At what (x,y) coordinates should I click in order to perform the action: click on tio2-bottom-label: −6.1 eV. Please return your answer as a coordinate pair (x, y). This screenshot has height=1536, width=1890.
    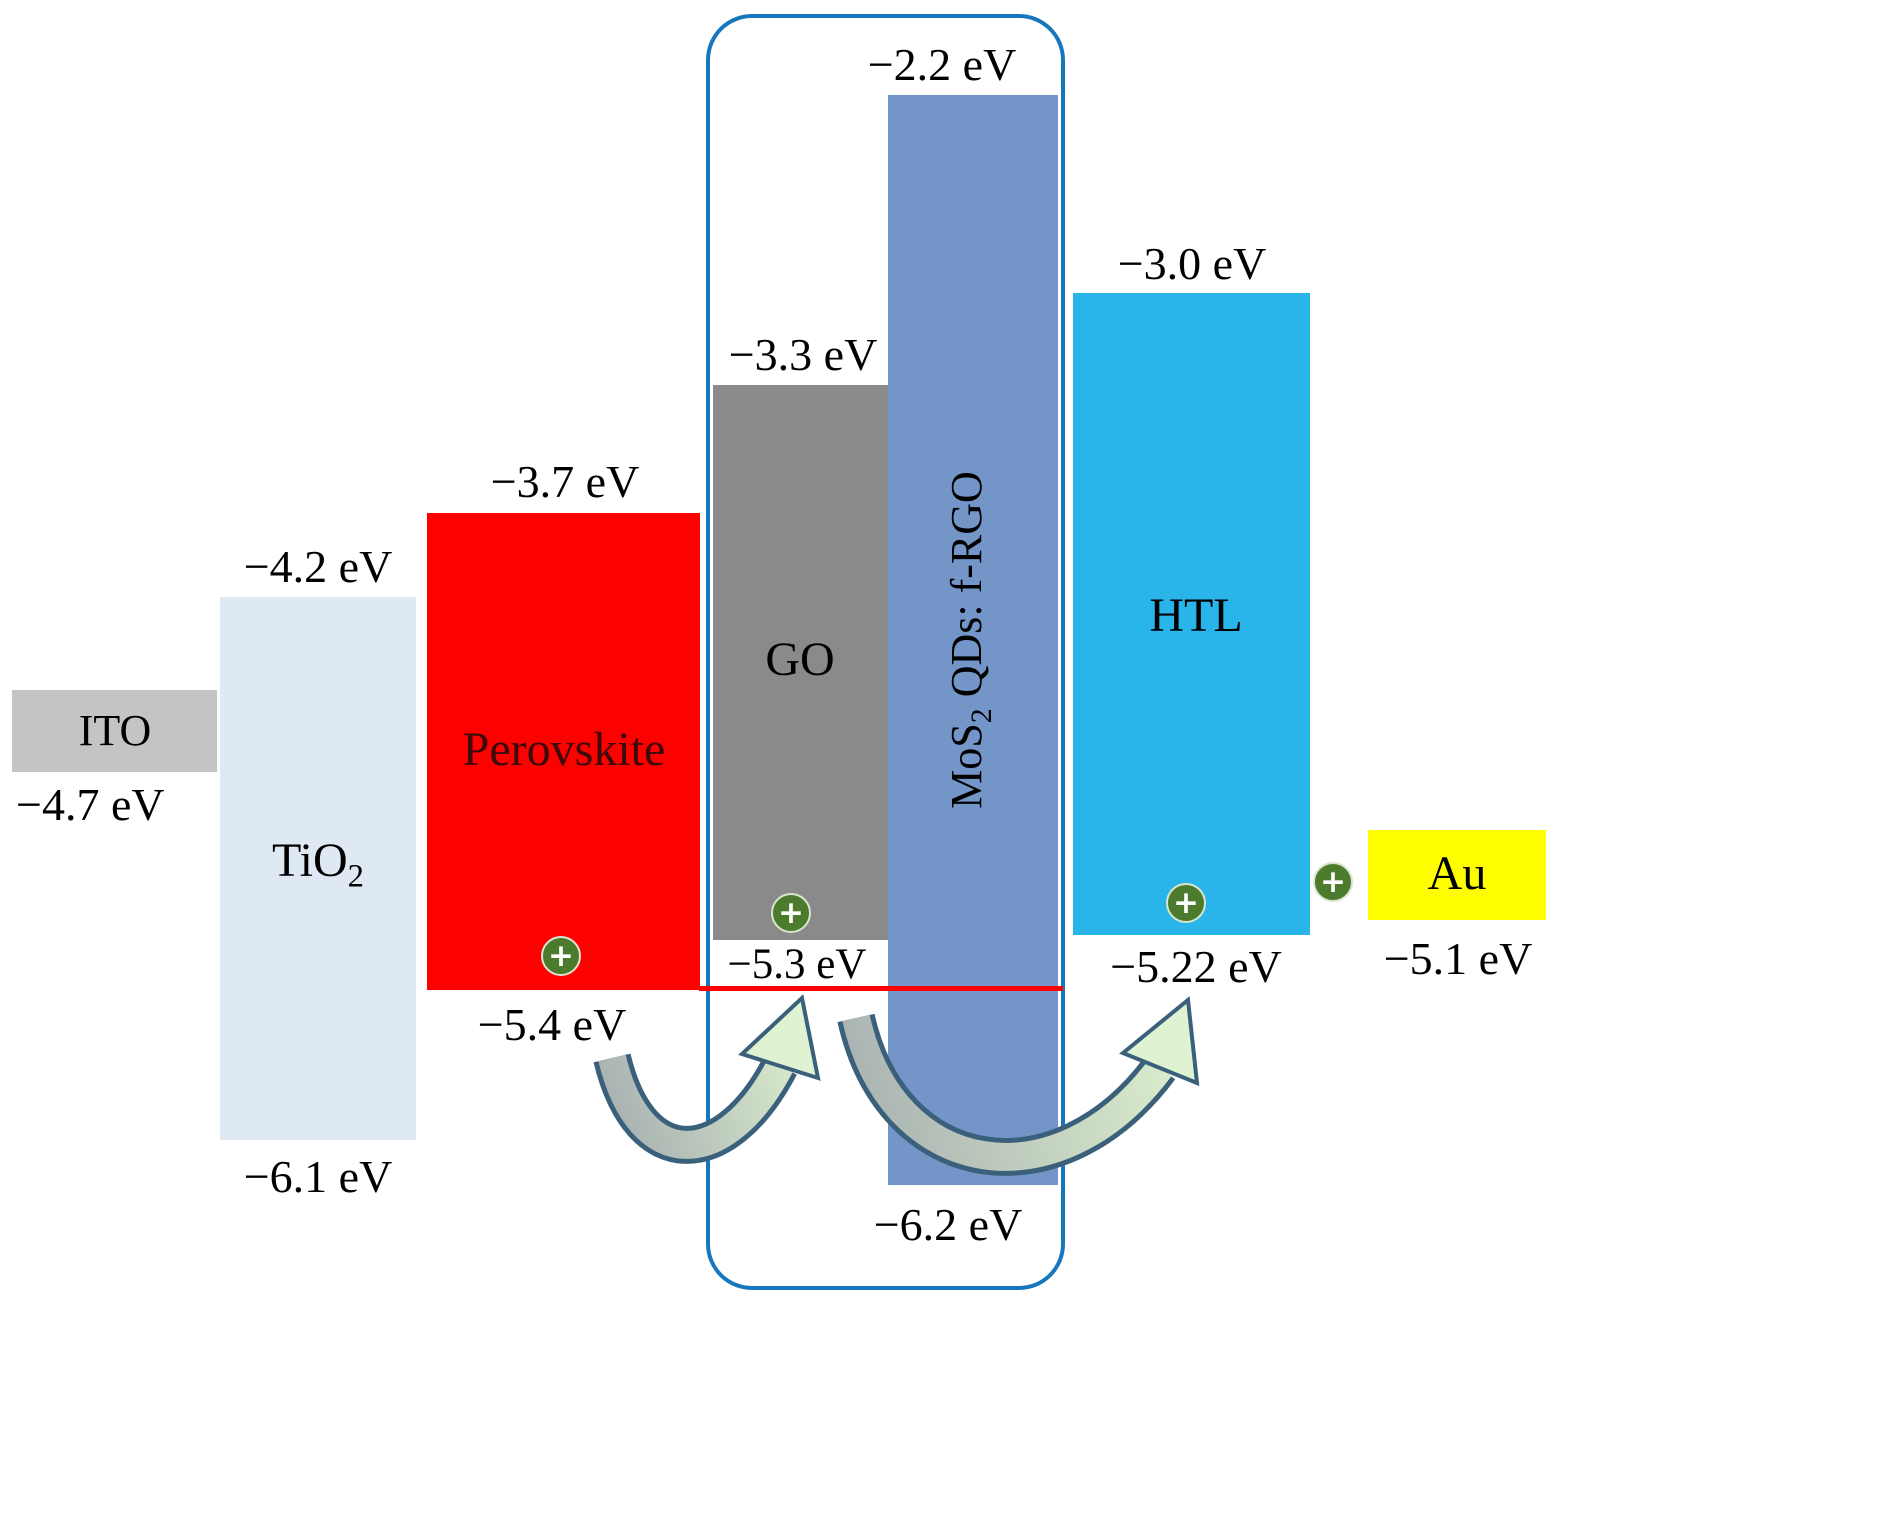
    Looking at the image, I should click on (318, 1176).